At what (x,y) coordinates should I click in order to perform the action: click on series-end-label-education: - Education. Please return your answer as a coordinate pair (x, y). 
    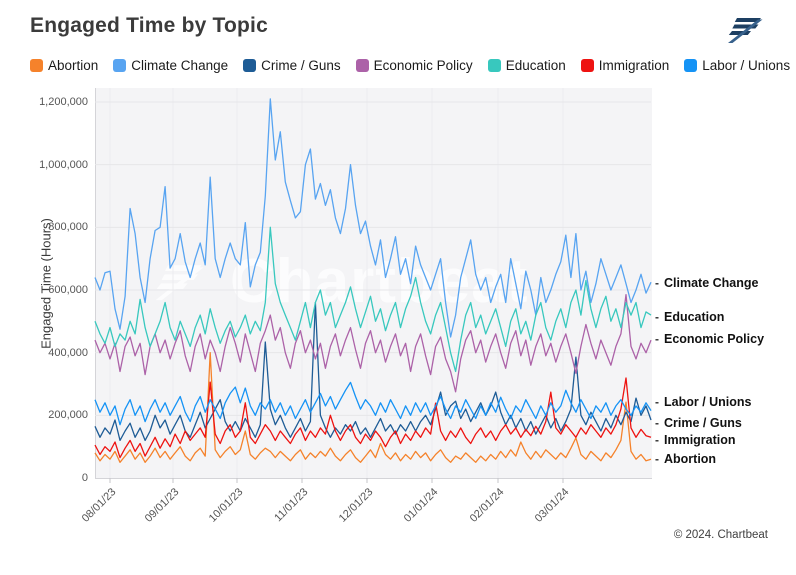
    Looking at the image, I should click on (689, 317).